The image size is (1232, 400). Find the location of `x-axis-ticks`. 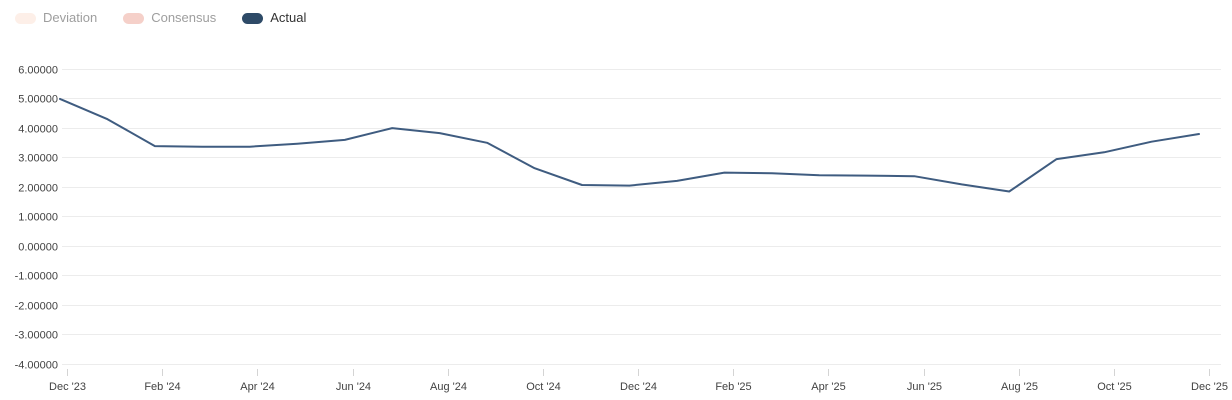

x-axis-ticks is located at coordinates (638, 372).